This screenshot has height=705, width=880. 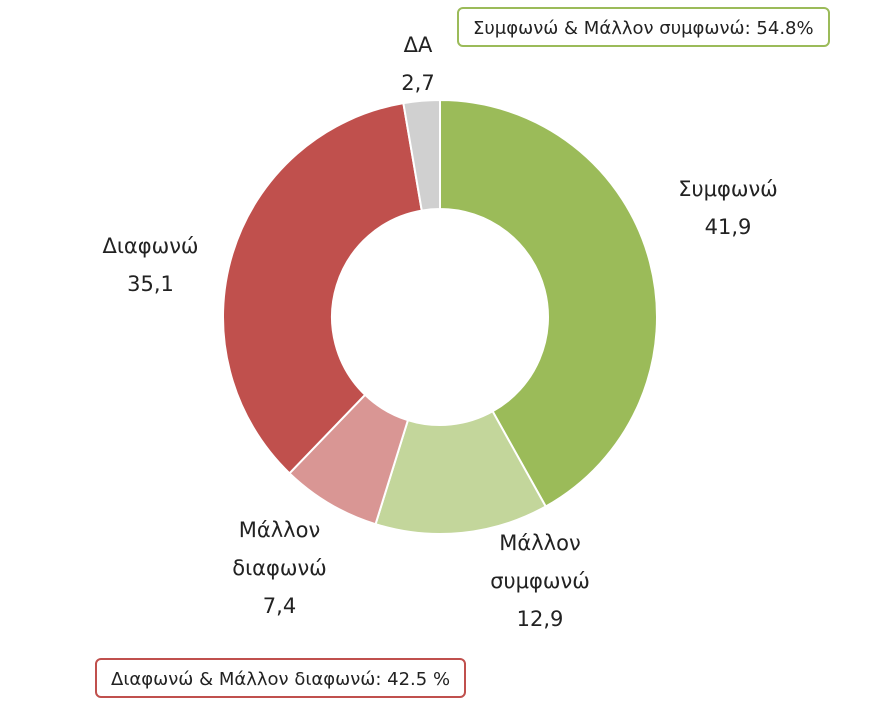 What do you see at coordinates (728, 189) in the screenshot?
I see `slice-label-agree-name: Συμφωνώ` at bounding box center [728, 189].